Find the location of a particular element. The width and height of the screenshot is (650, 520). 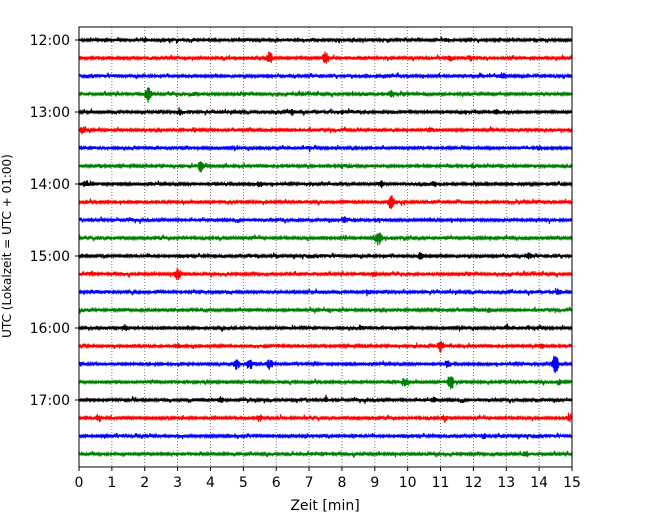

x-tick-label: 8 is located at coordinates (341, 483).